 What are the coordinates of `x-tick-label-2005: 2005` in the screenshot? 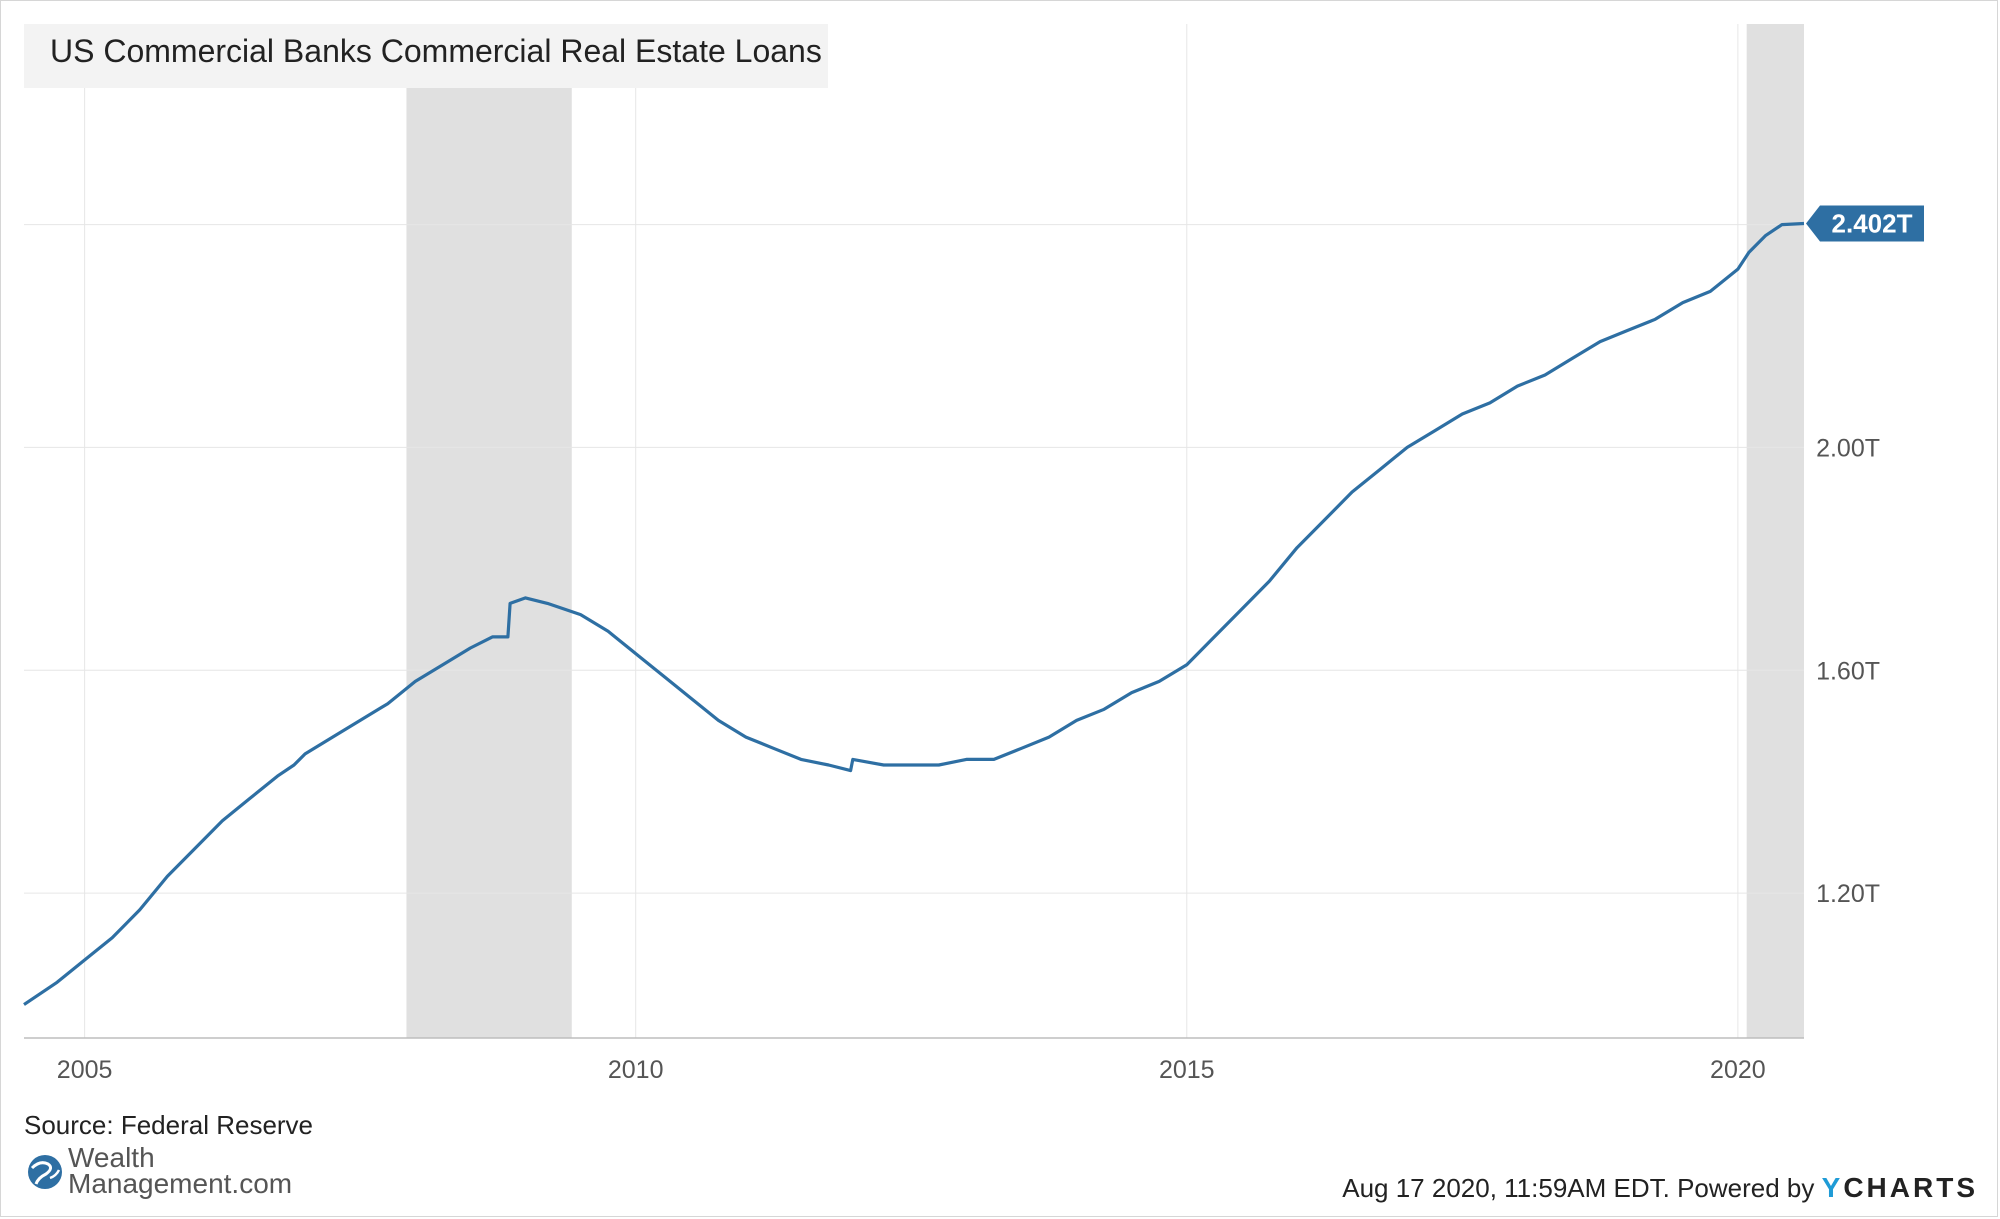 It's located at (85, 1070).